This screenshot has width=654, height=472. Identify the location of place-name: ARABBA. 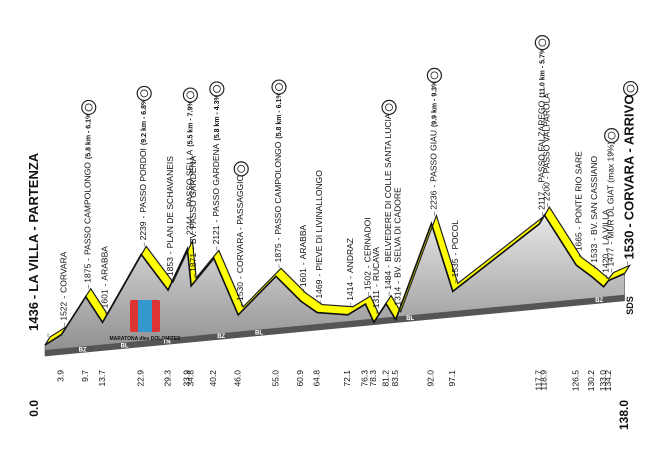
(105, 263).